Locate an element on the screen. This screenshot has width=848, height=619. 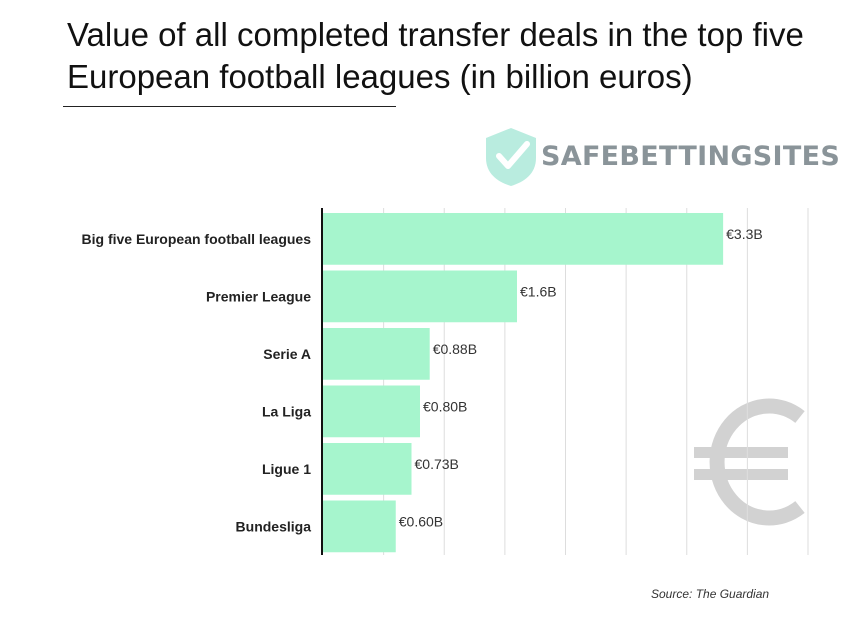
title-underline is located at coordinates (229, 106).